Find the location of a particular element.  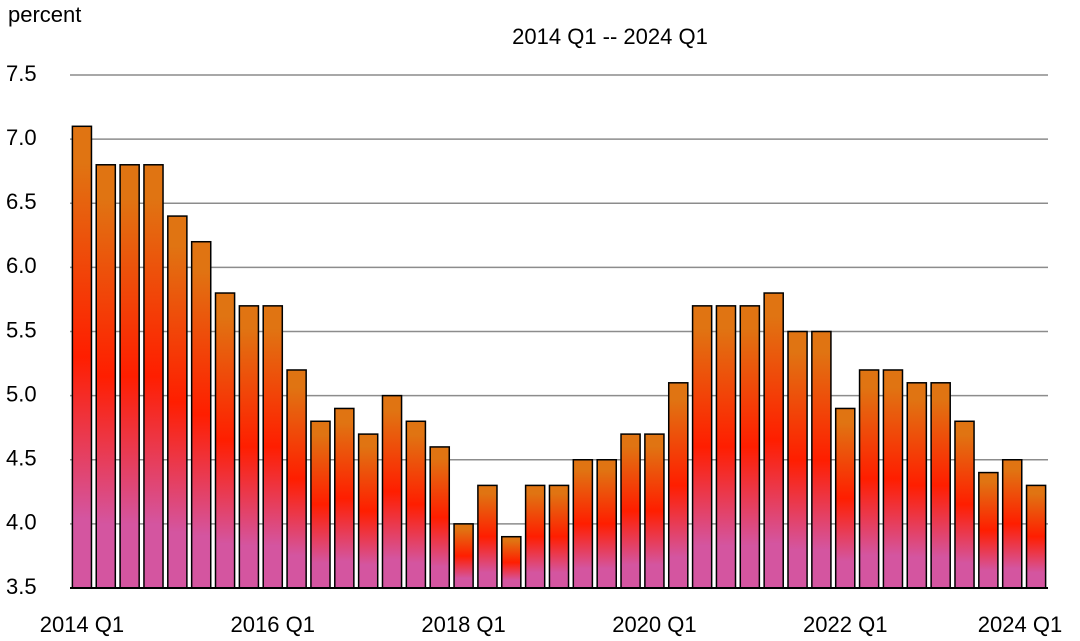

y-tick-label: 4.0 is located at coordinates (21, 522).